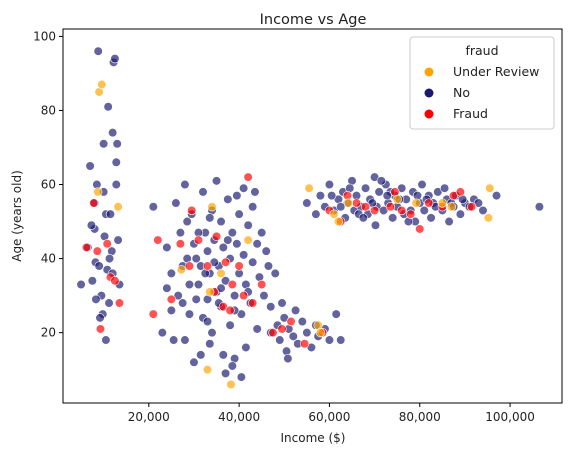 The width and height of the screenshot is (571, 455). Describe the element at coordinates (420, 417) in the screenshot. I see `x-tick-label: 80,000` at that location.